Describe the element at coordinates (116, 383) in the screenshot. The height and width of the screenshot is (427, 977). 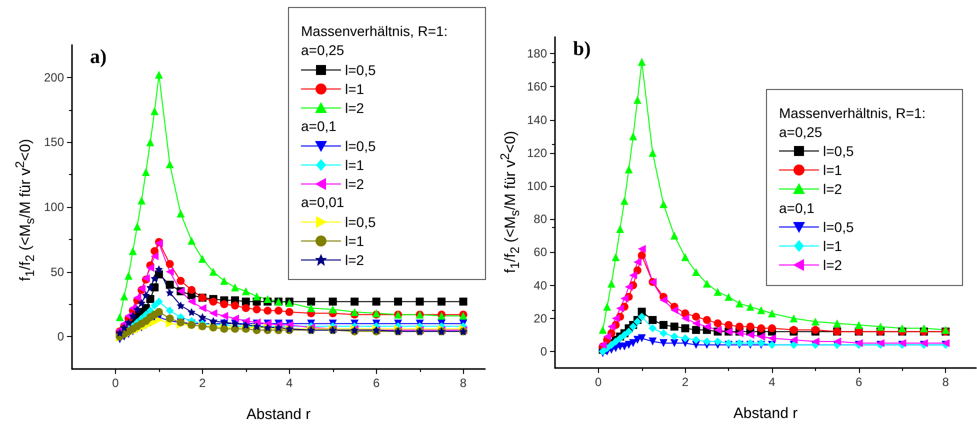
I see `x-tick-label: 0` at that location.